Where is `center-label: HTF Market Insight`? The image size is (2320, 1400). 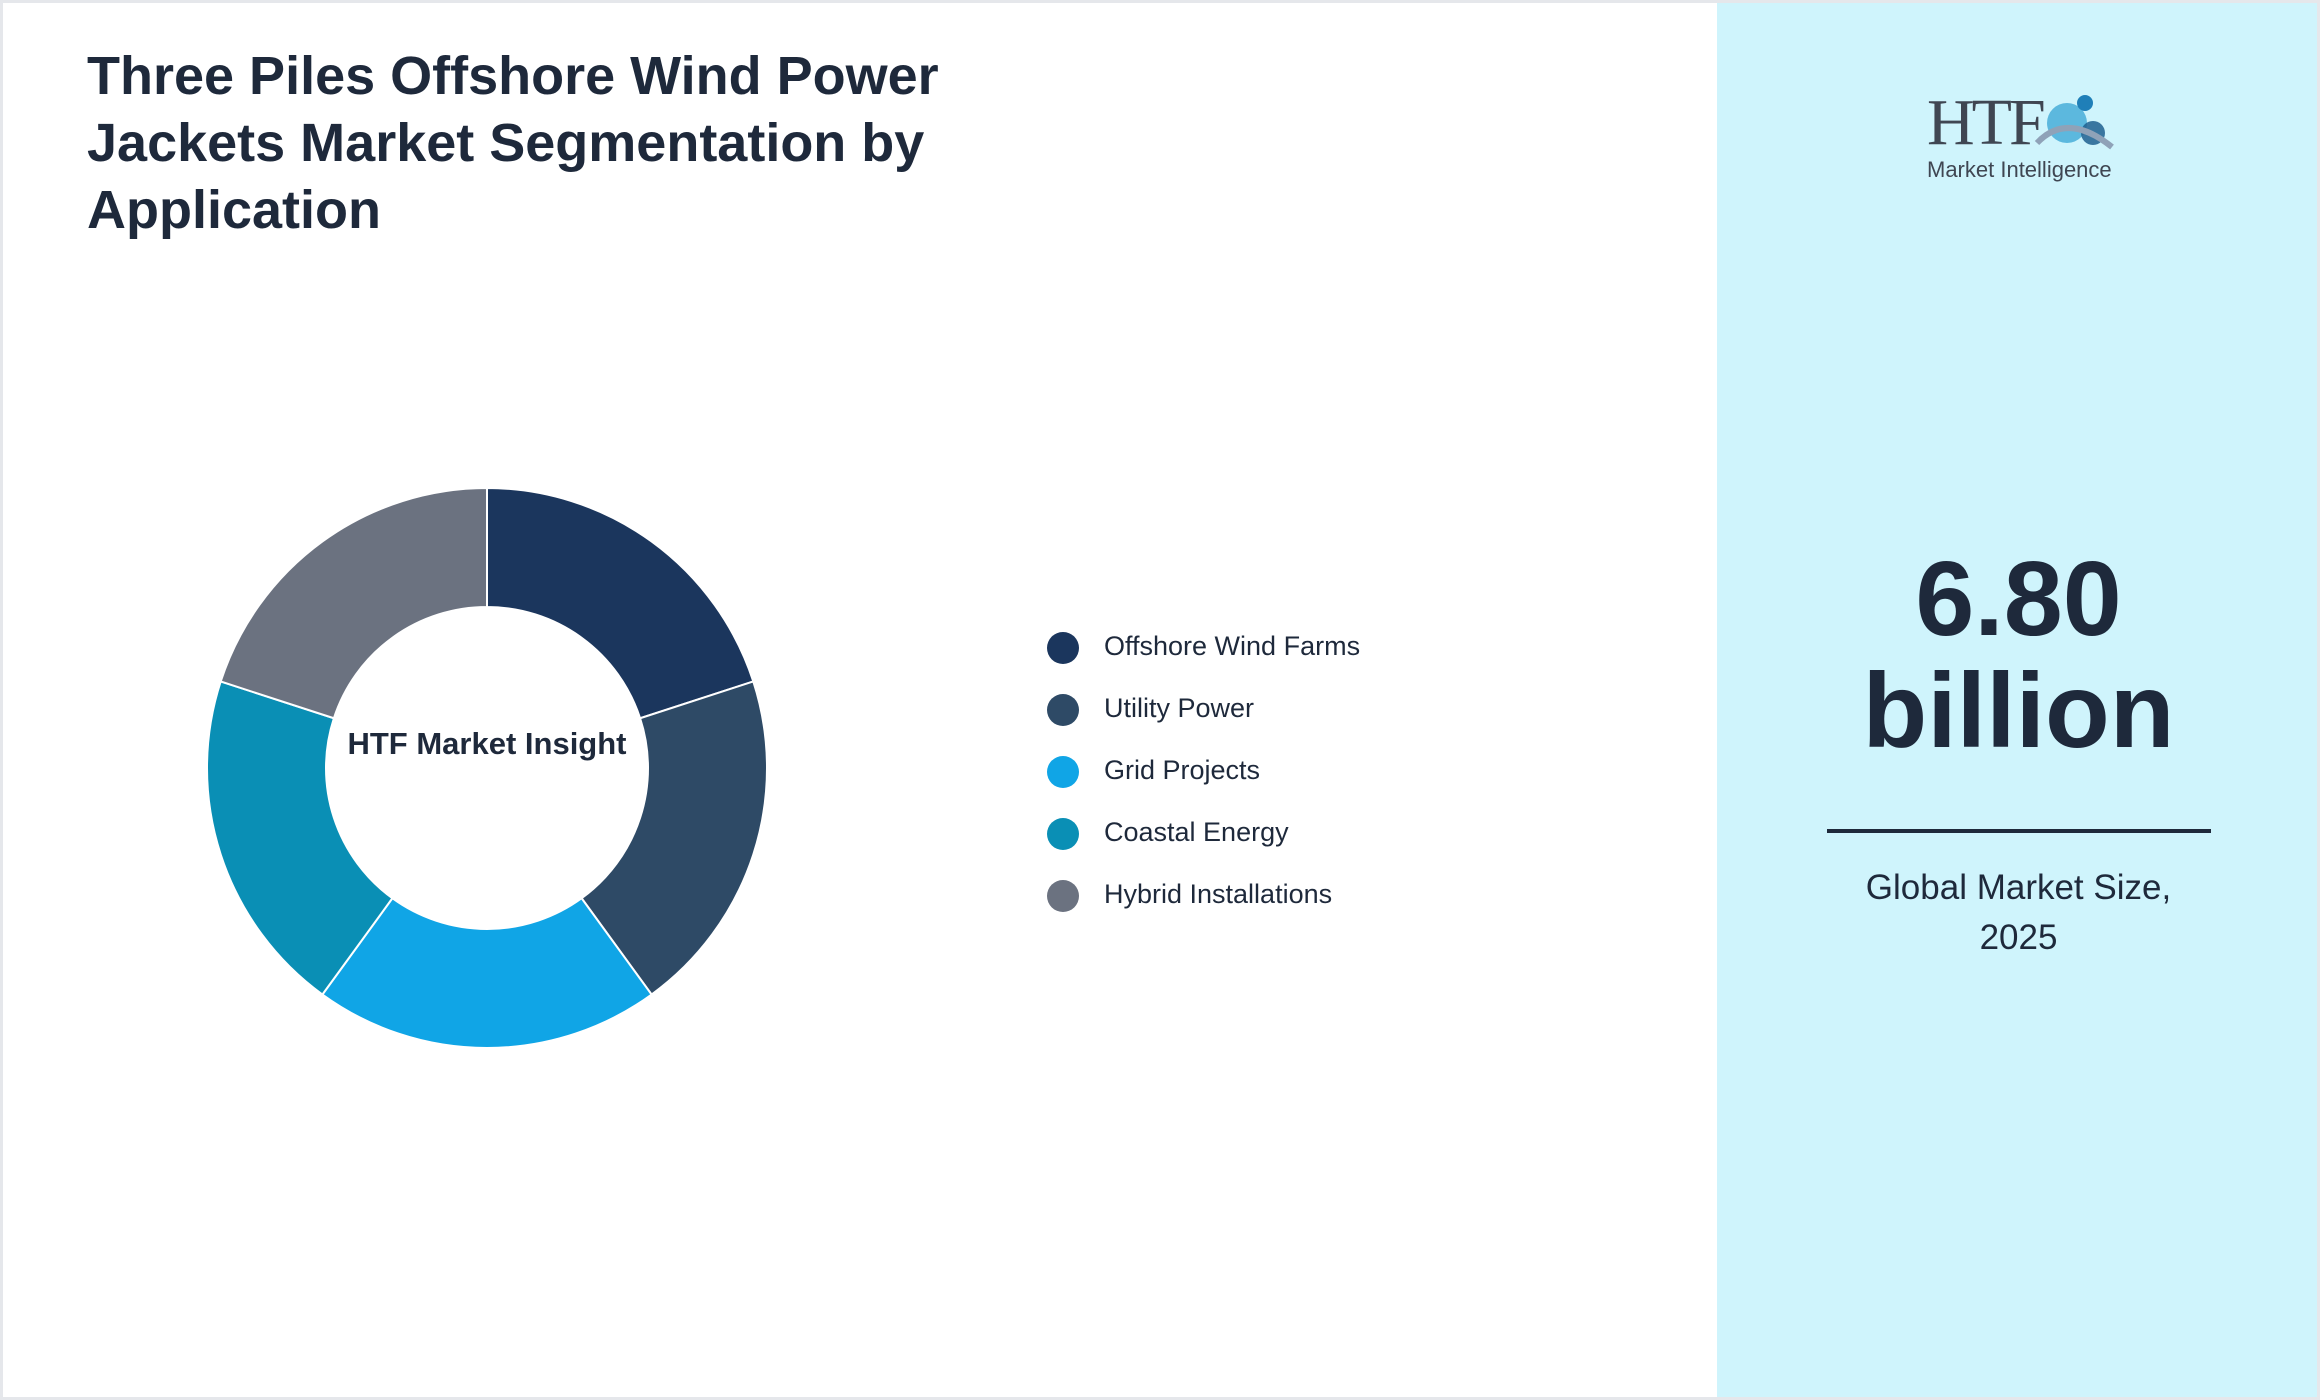 center-label: HTF Market Insight is located at coordinates (487, 743).